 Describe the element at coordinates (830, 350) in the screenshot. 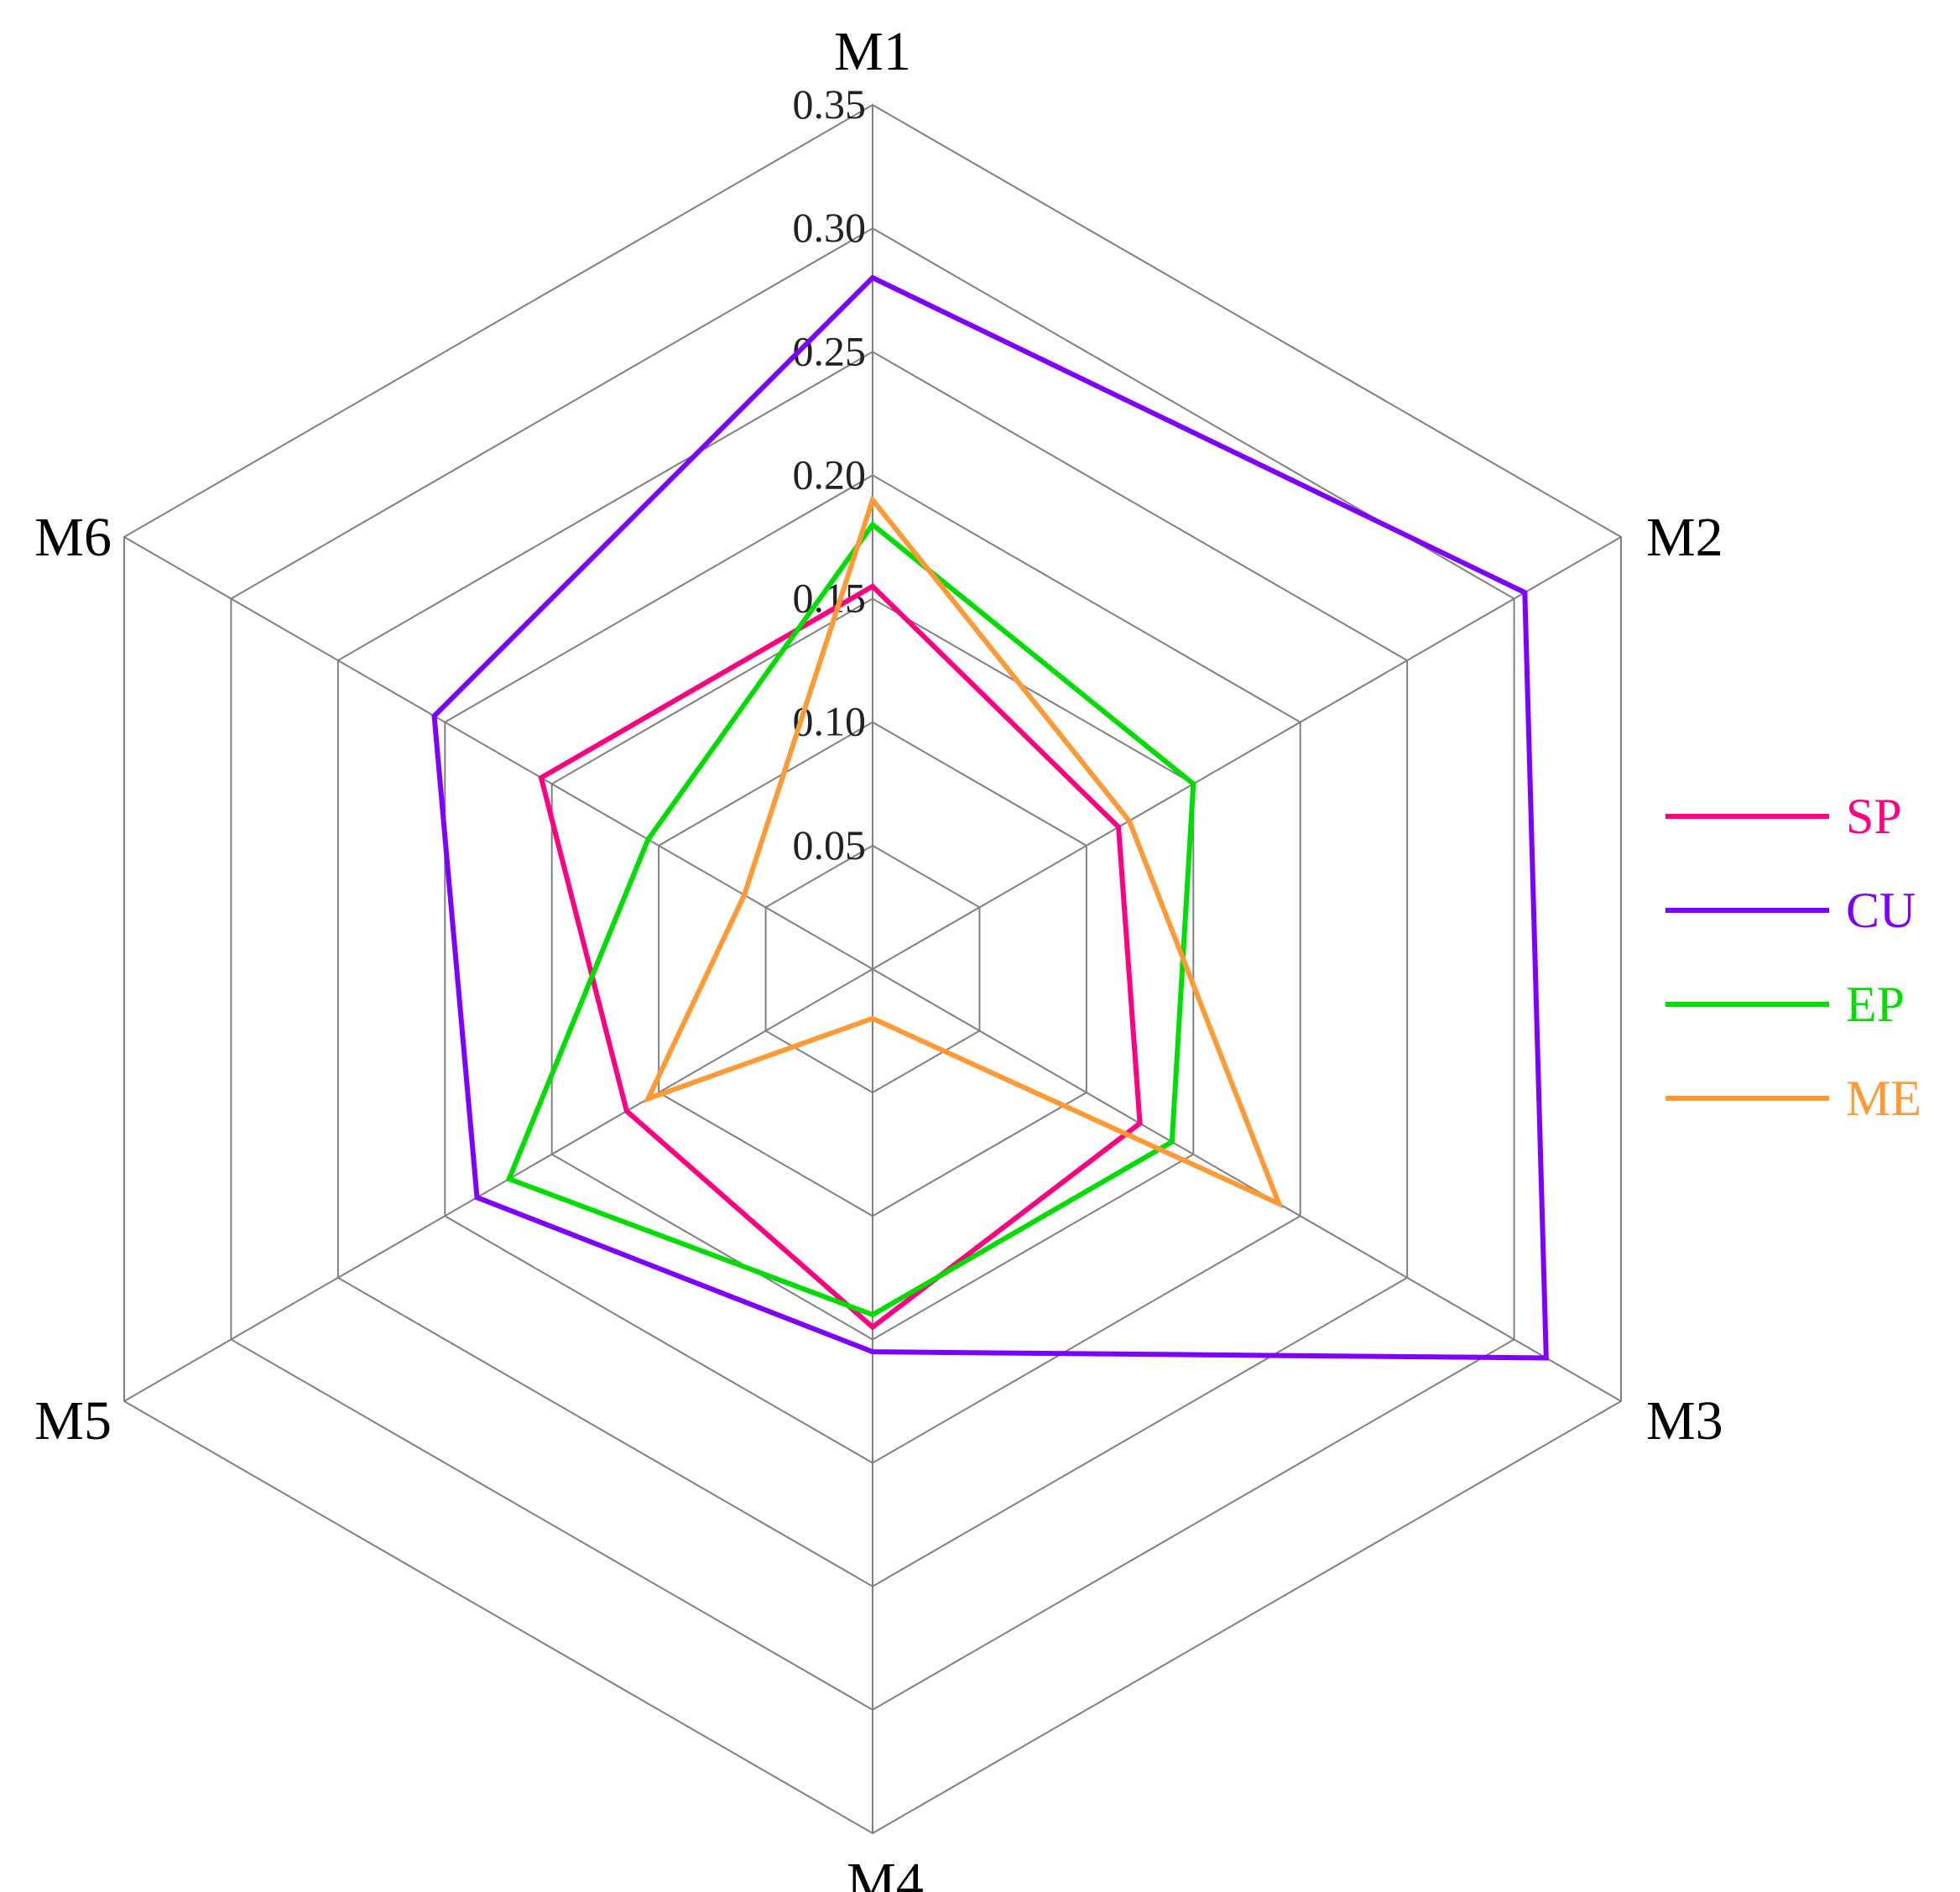

I see `tick-label: 0.25` at that location.